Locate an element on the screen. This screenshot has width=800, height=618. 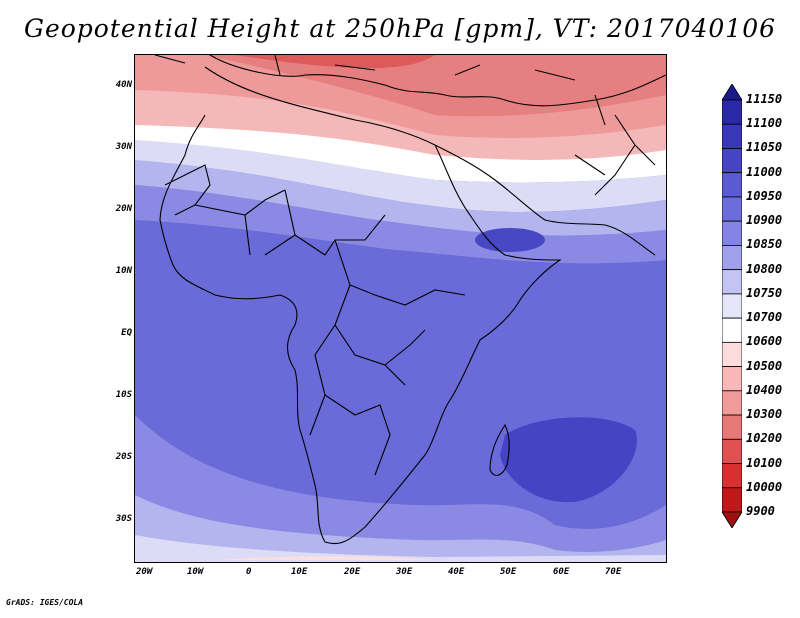
lon-label: 60E is located at coordinates (561, 572).